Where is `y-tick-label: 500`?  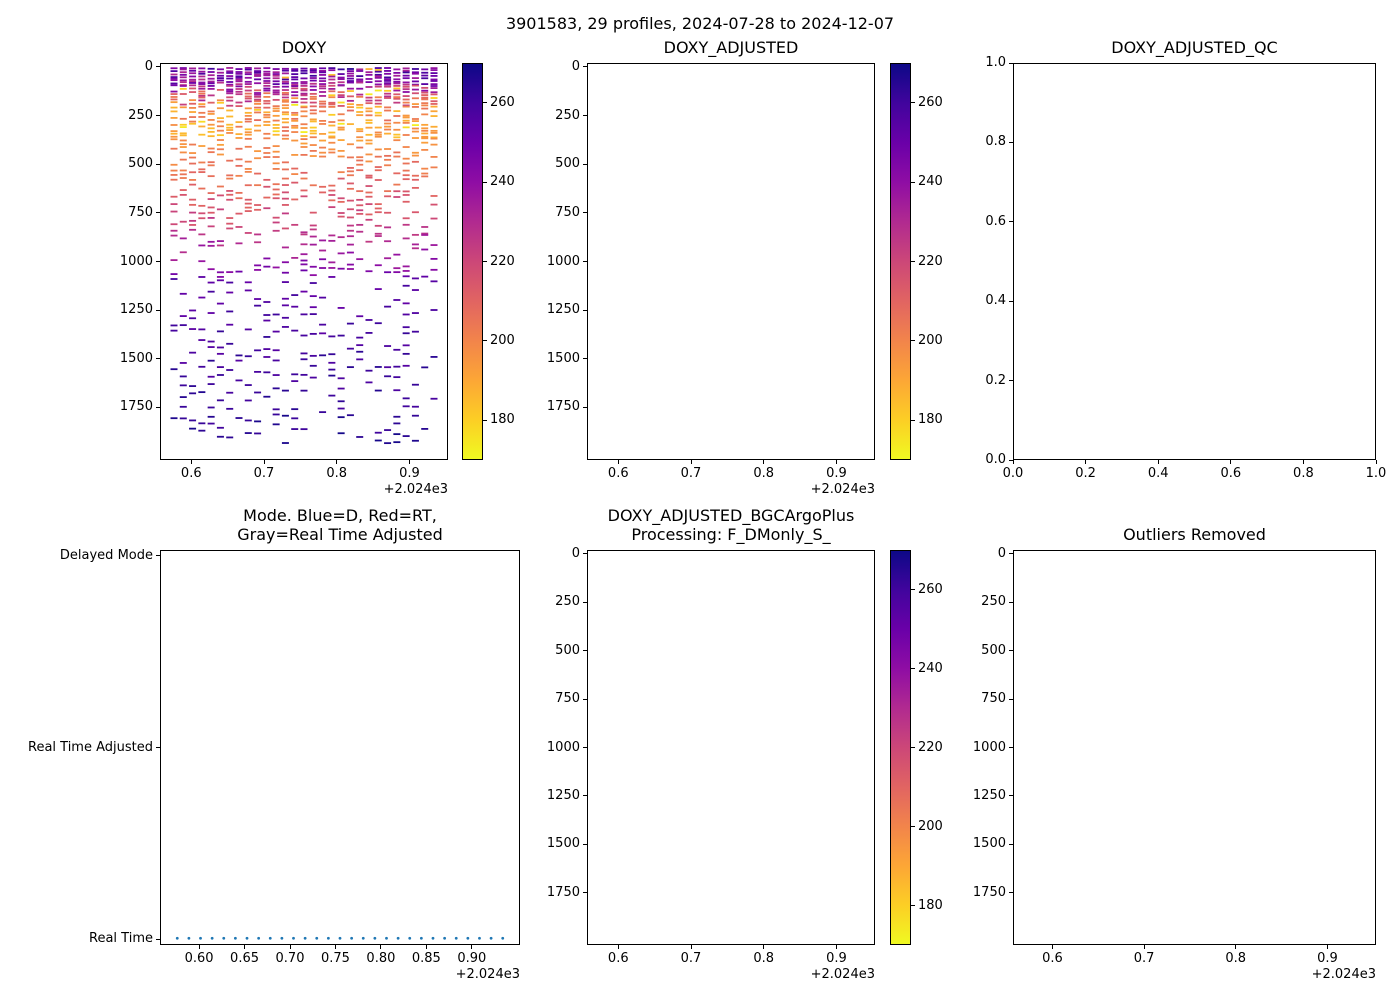 y-tick-label: 500 is located at coordinates (567, 650).